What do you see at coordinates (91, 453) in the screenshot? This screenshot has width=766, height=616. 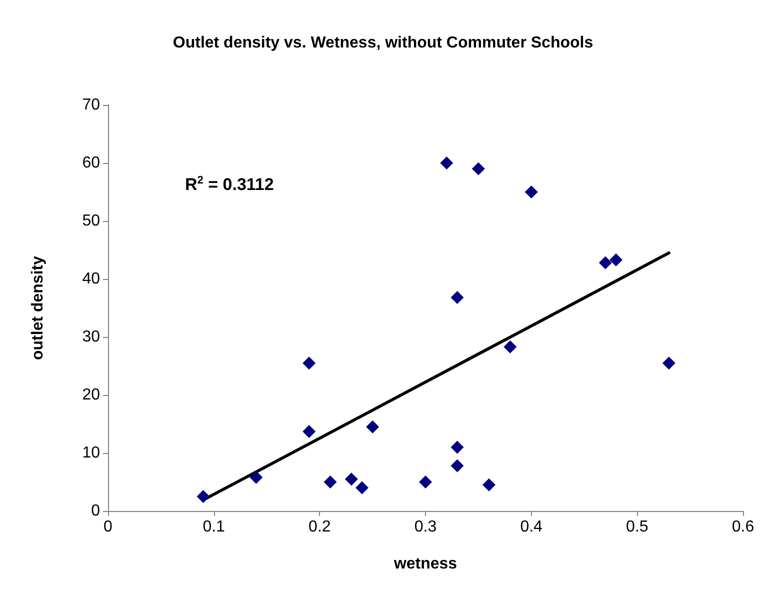 I see `y-tick-label: 10` at bounding box center [91, 453].